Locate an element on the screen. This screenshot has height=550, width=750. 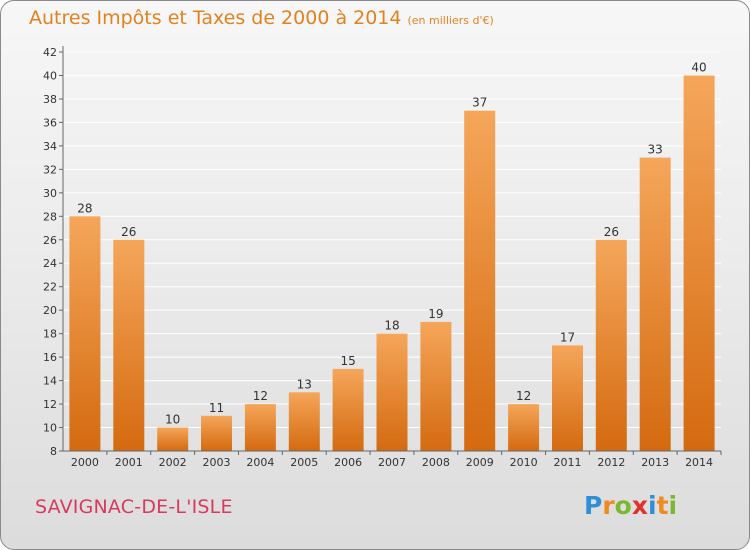
logo-letter: x is located at coordinates (639, 505).